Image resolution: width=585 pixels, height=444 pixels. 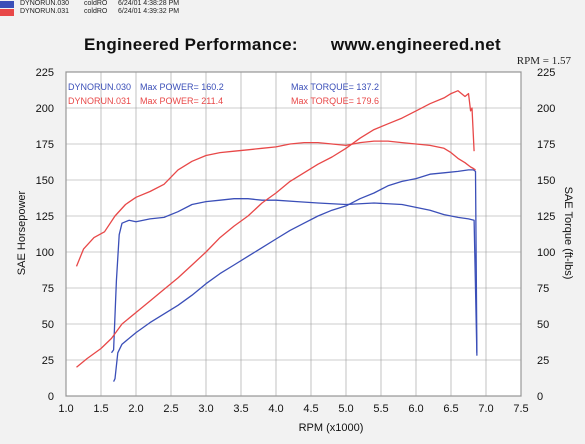 I want to click on y-tick-label-left: 200, so click(x=45, y=109).